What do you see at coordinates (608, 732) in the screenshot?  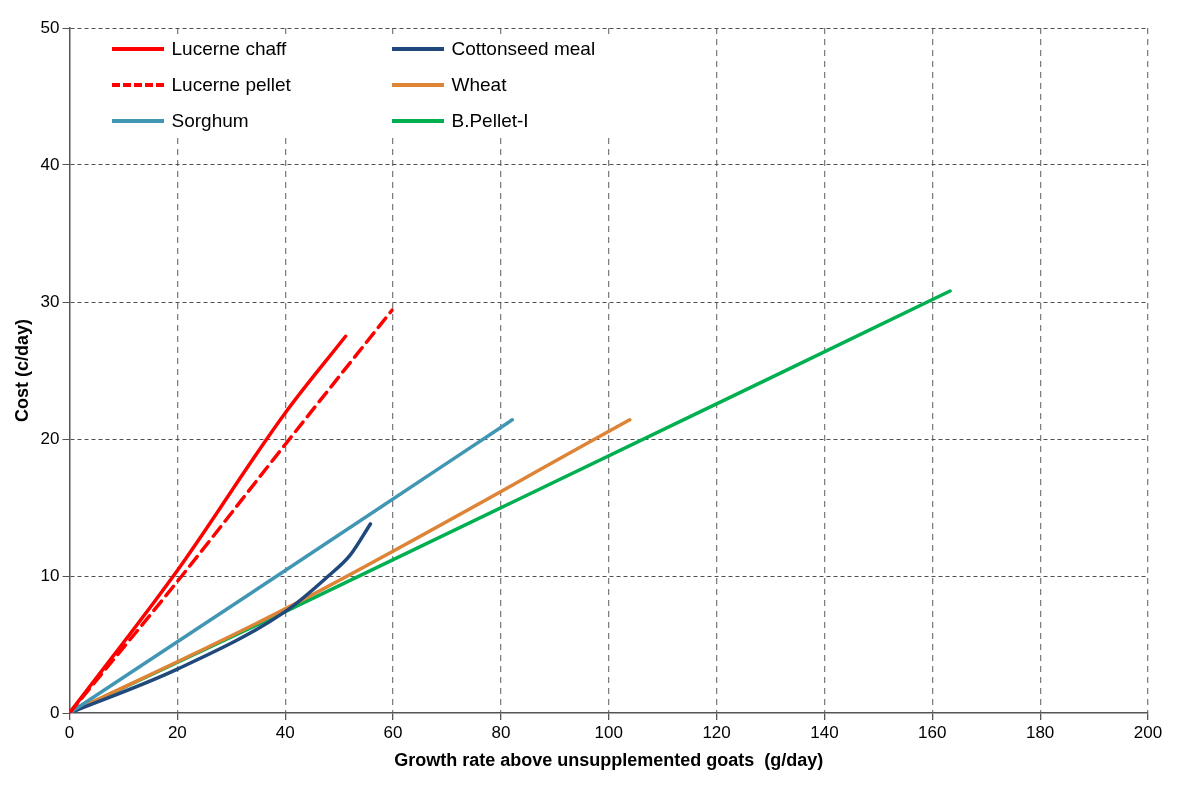 I see `x-tick-label: 100` at bounding box center [608, 732].